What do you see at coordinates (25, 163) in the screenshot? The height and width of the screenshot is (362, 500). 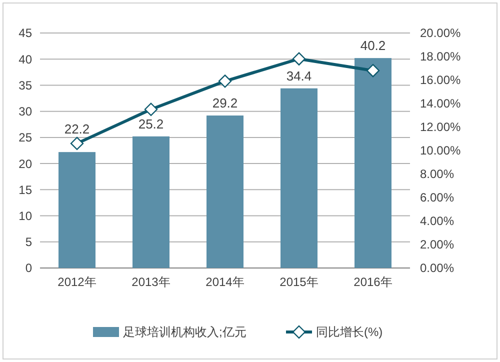 I see `y-tick-label: 20` at bounding box center [25, 163].